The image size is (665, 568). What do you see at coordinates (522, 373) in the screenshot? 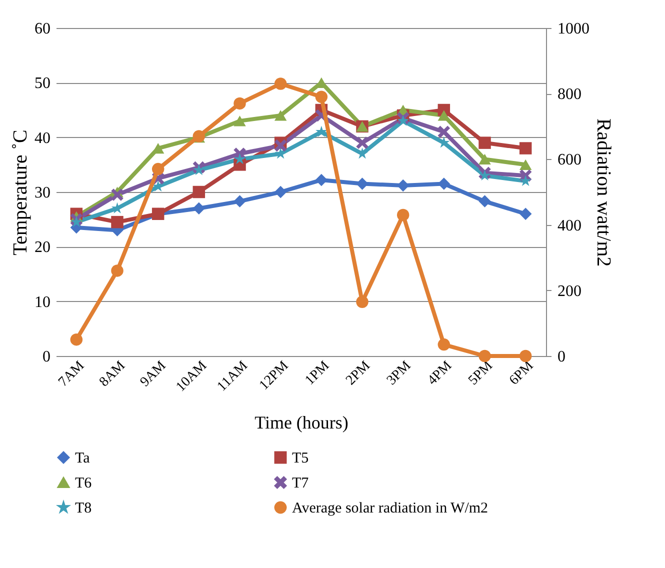
I see `x-tick-label: 6PM` at bounding box center [522, 373].